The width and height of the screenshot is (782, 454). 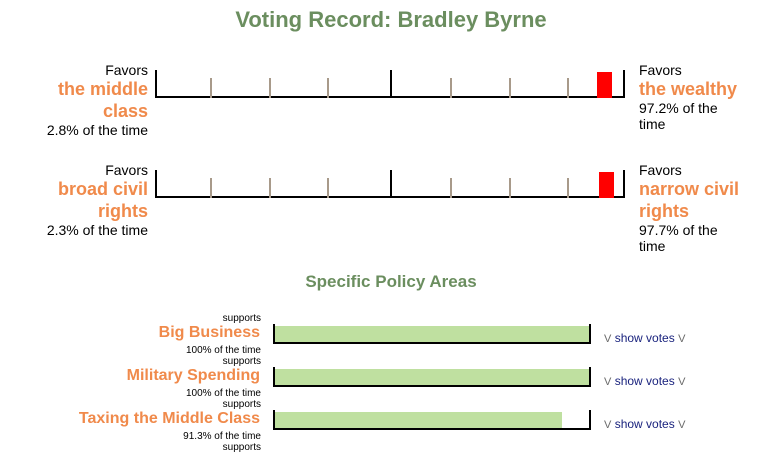 I want to click on policy-section-title: Specific Policy Areas, so click(x=391, y=281).